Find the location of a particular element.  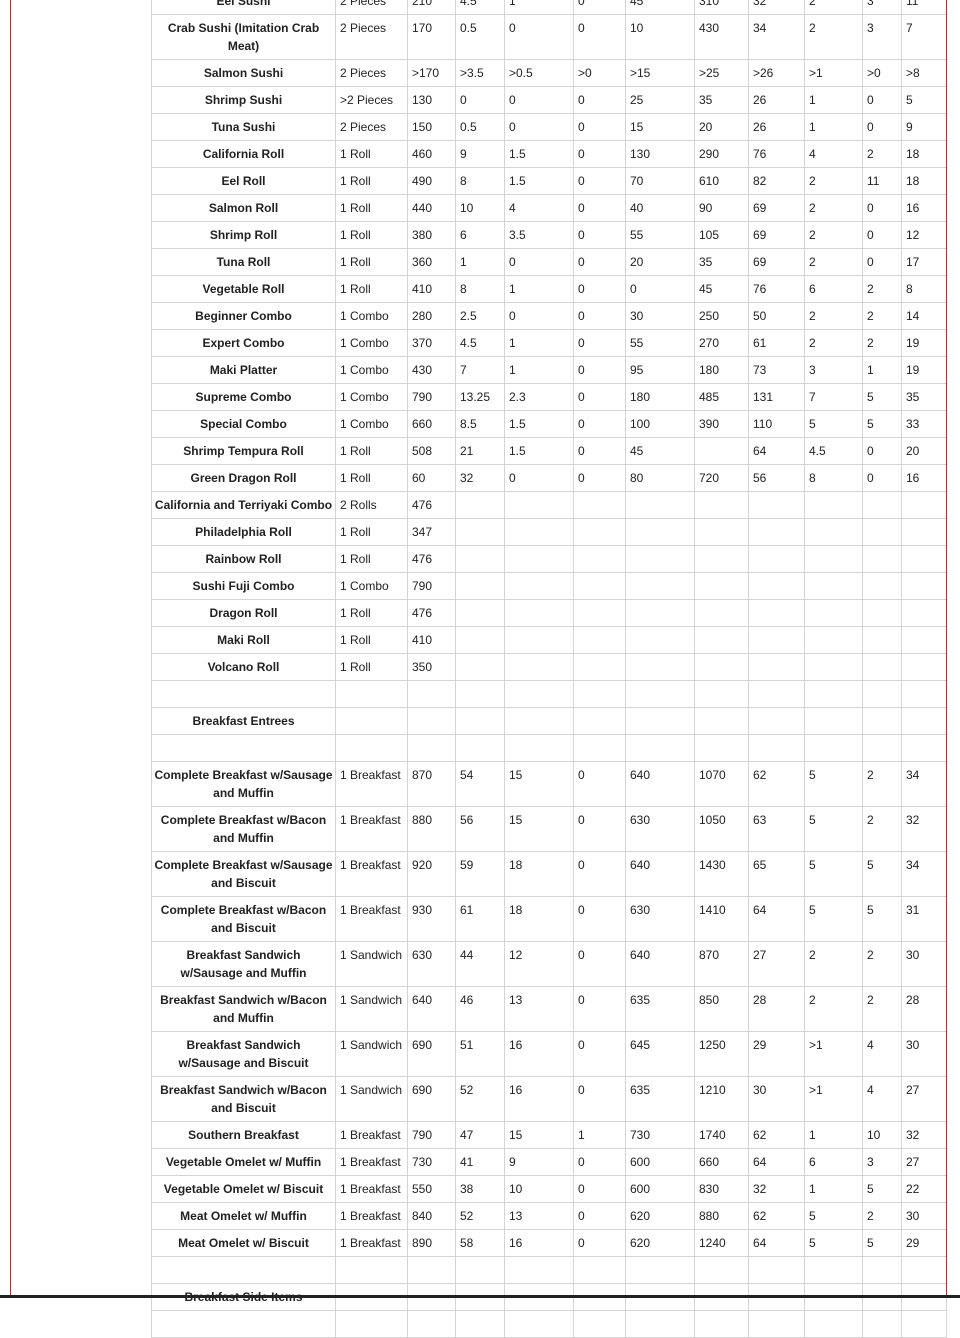

cell: 18 is located at coordinates (539, 919).